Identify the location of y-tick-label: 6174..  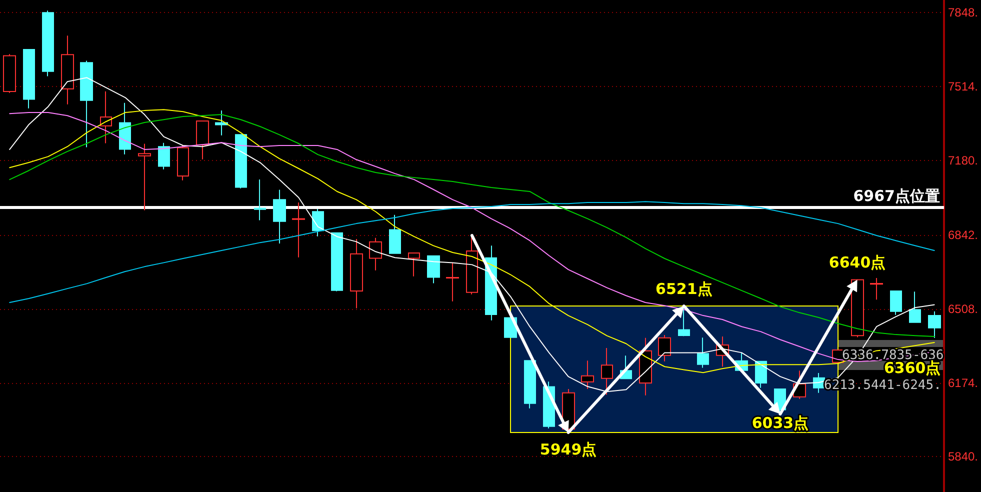
(963, 383).